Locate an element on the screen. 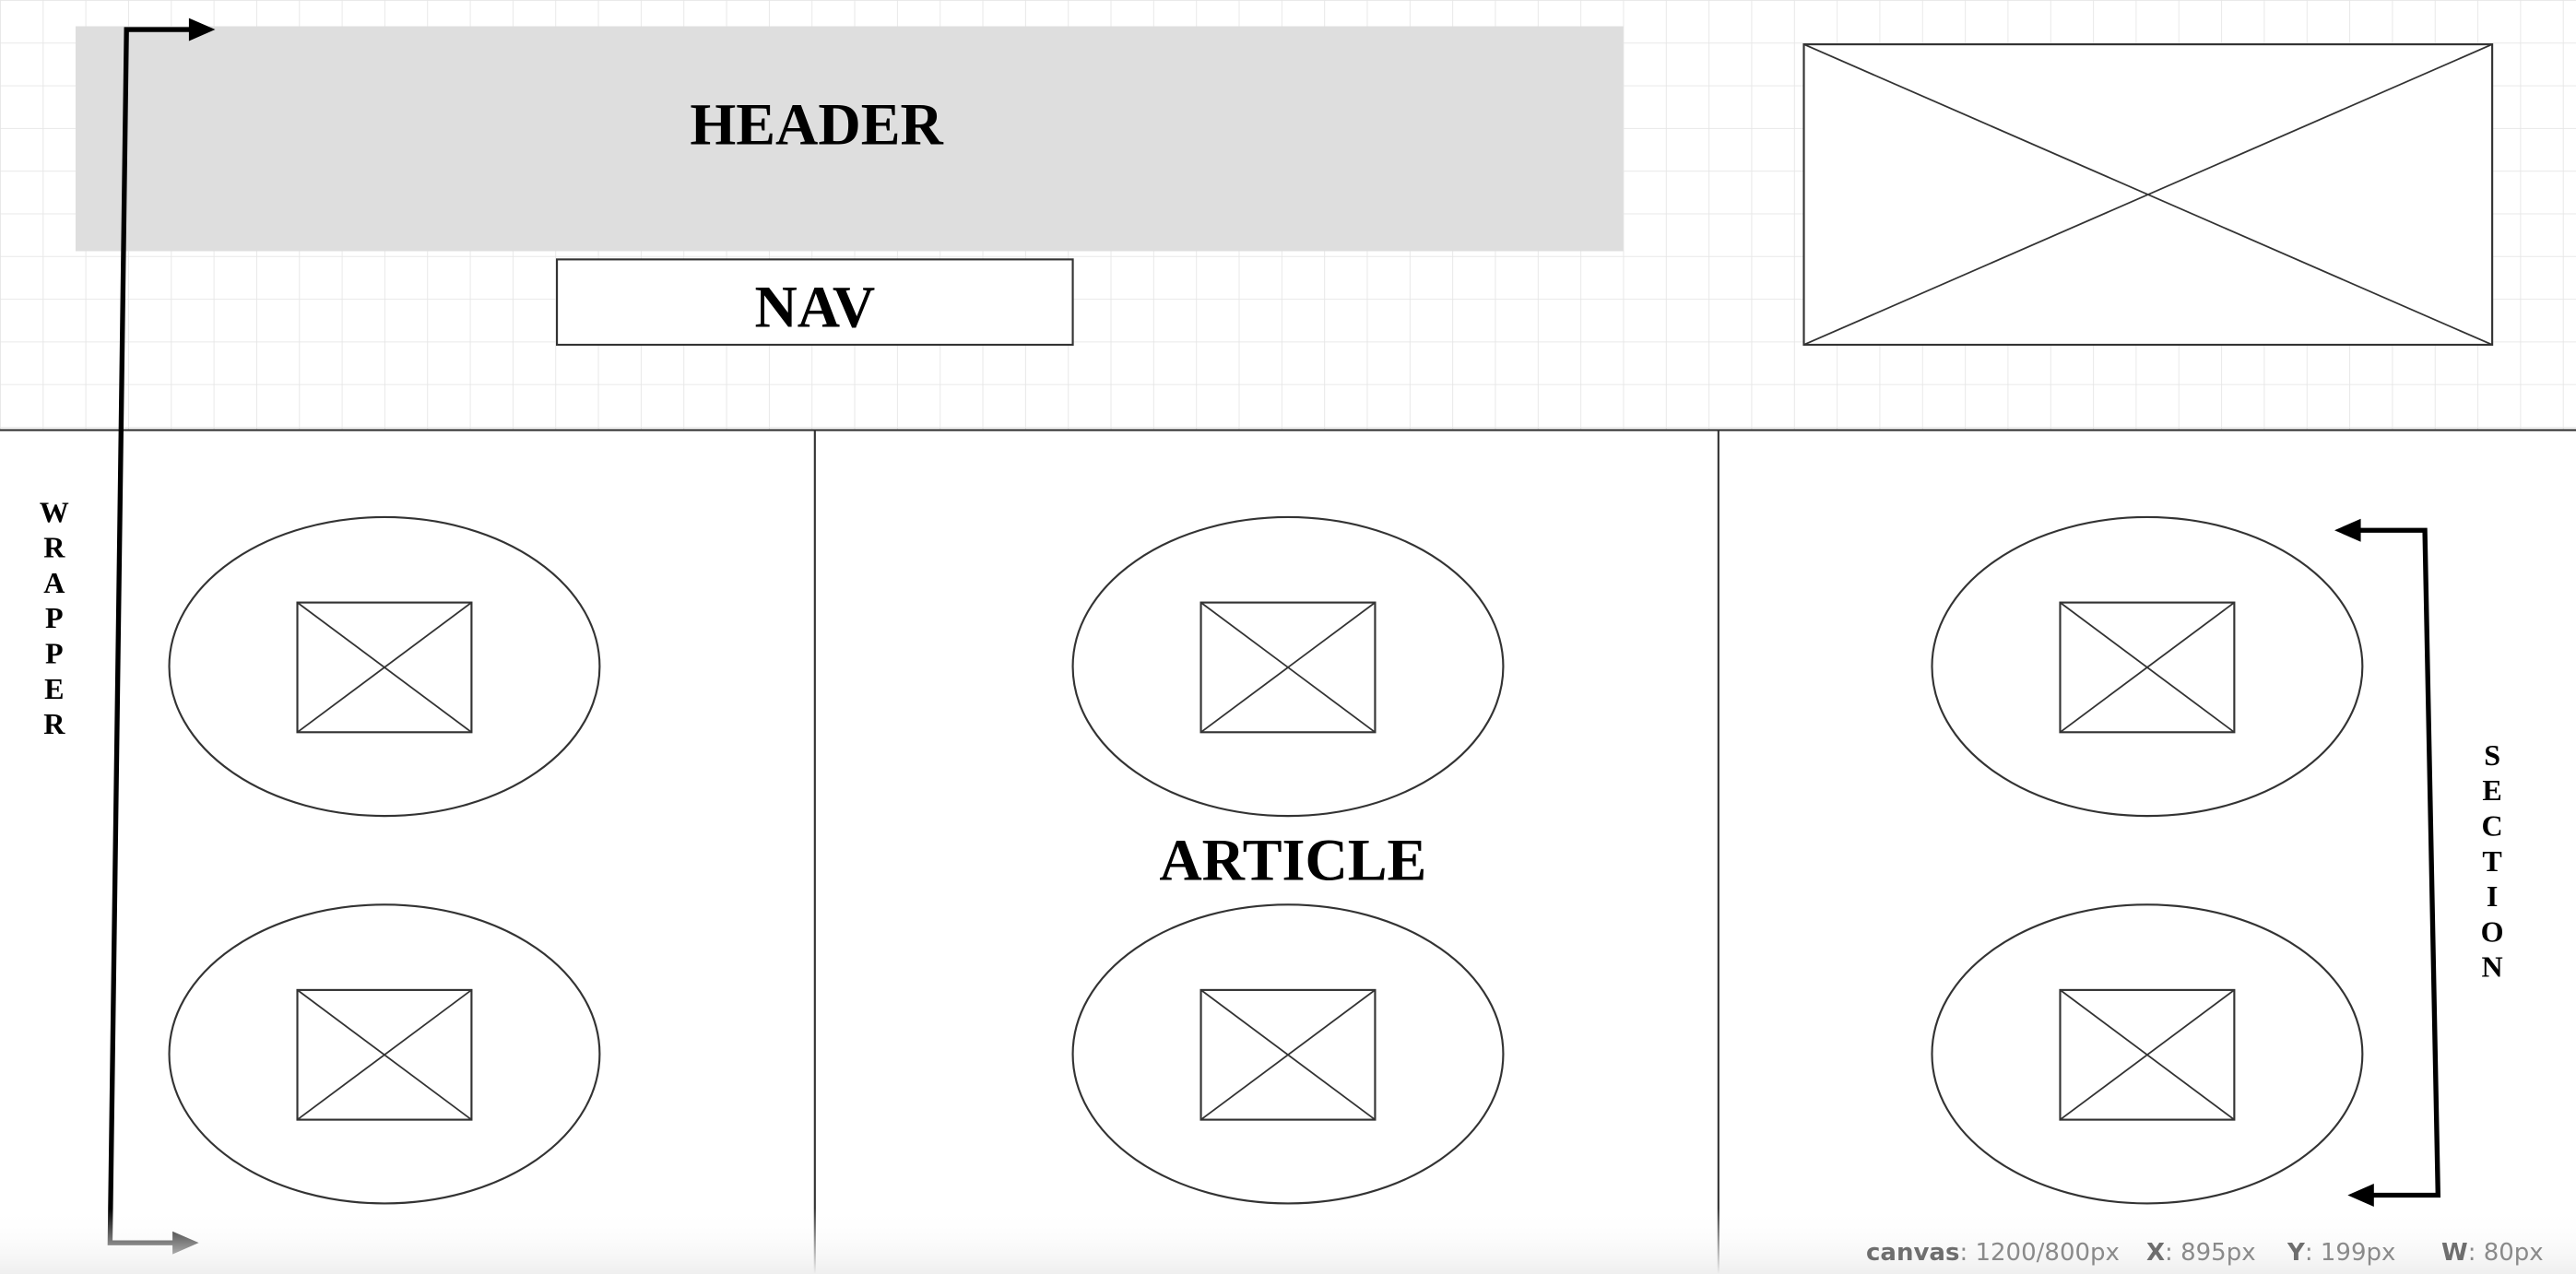 The image size is (2576, 1274). article-label: ARTICLE is located at coordinates (1292, 860).